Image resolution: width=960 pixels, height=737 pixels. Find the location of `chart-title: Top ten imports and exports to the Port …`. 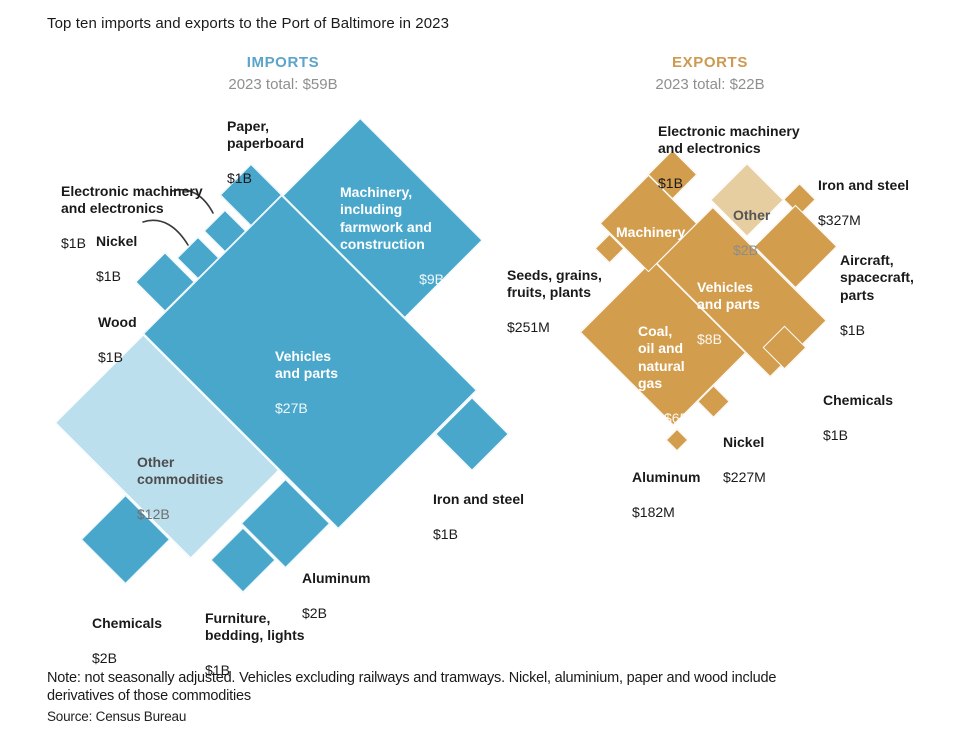

chart-title: Top ten imports and exports to the Port … is located at coordinates (248, 23).